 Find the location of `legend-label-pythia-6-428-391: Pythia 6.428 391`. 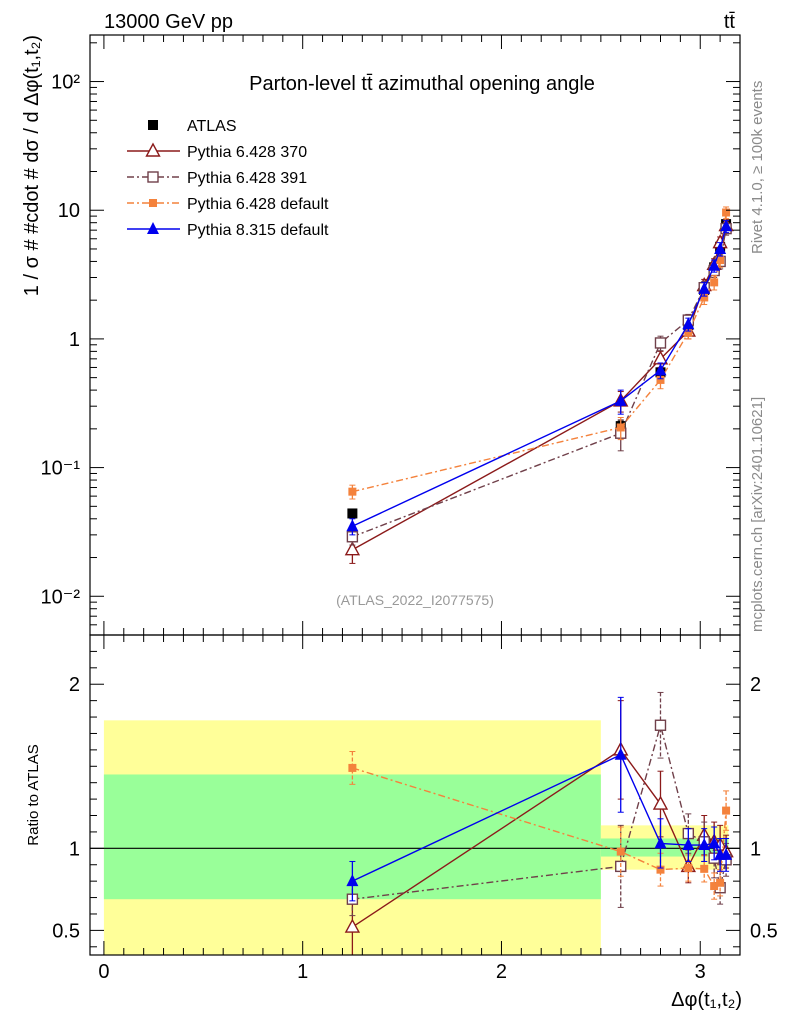

legend-label-pythia-6-428-391: Pythia 6.428 391 is located at coordinates (247, 178).